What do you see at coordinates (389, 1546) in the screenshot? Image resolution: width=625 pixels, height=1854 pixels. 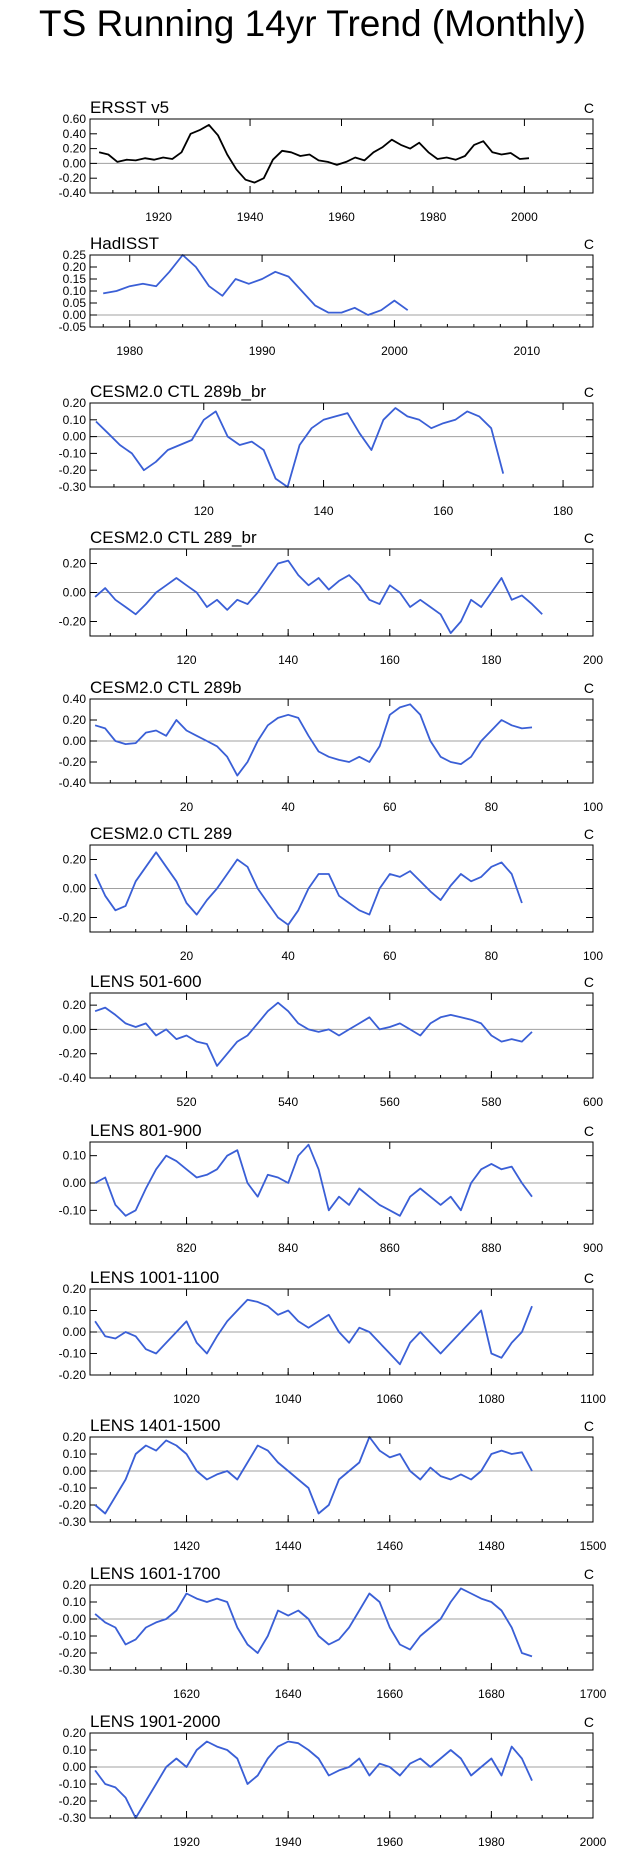 I see `x-tick-label: 1460` at bounding box center [389, 1546].